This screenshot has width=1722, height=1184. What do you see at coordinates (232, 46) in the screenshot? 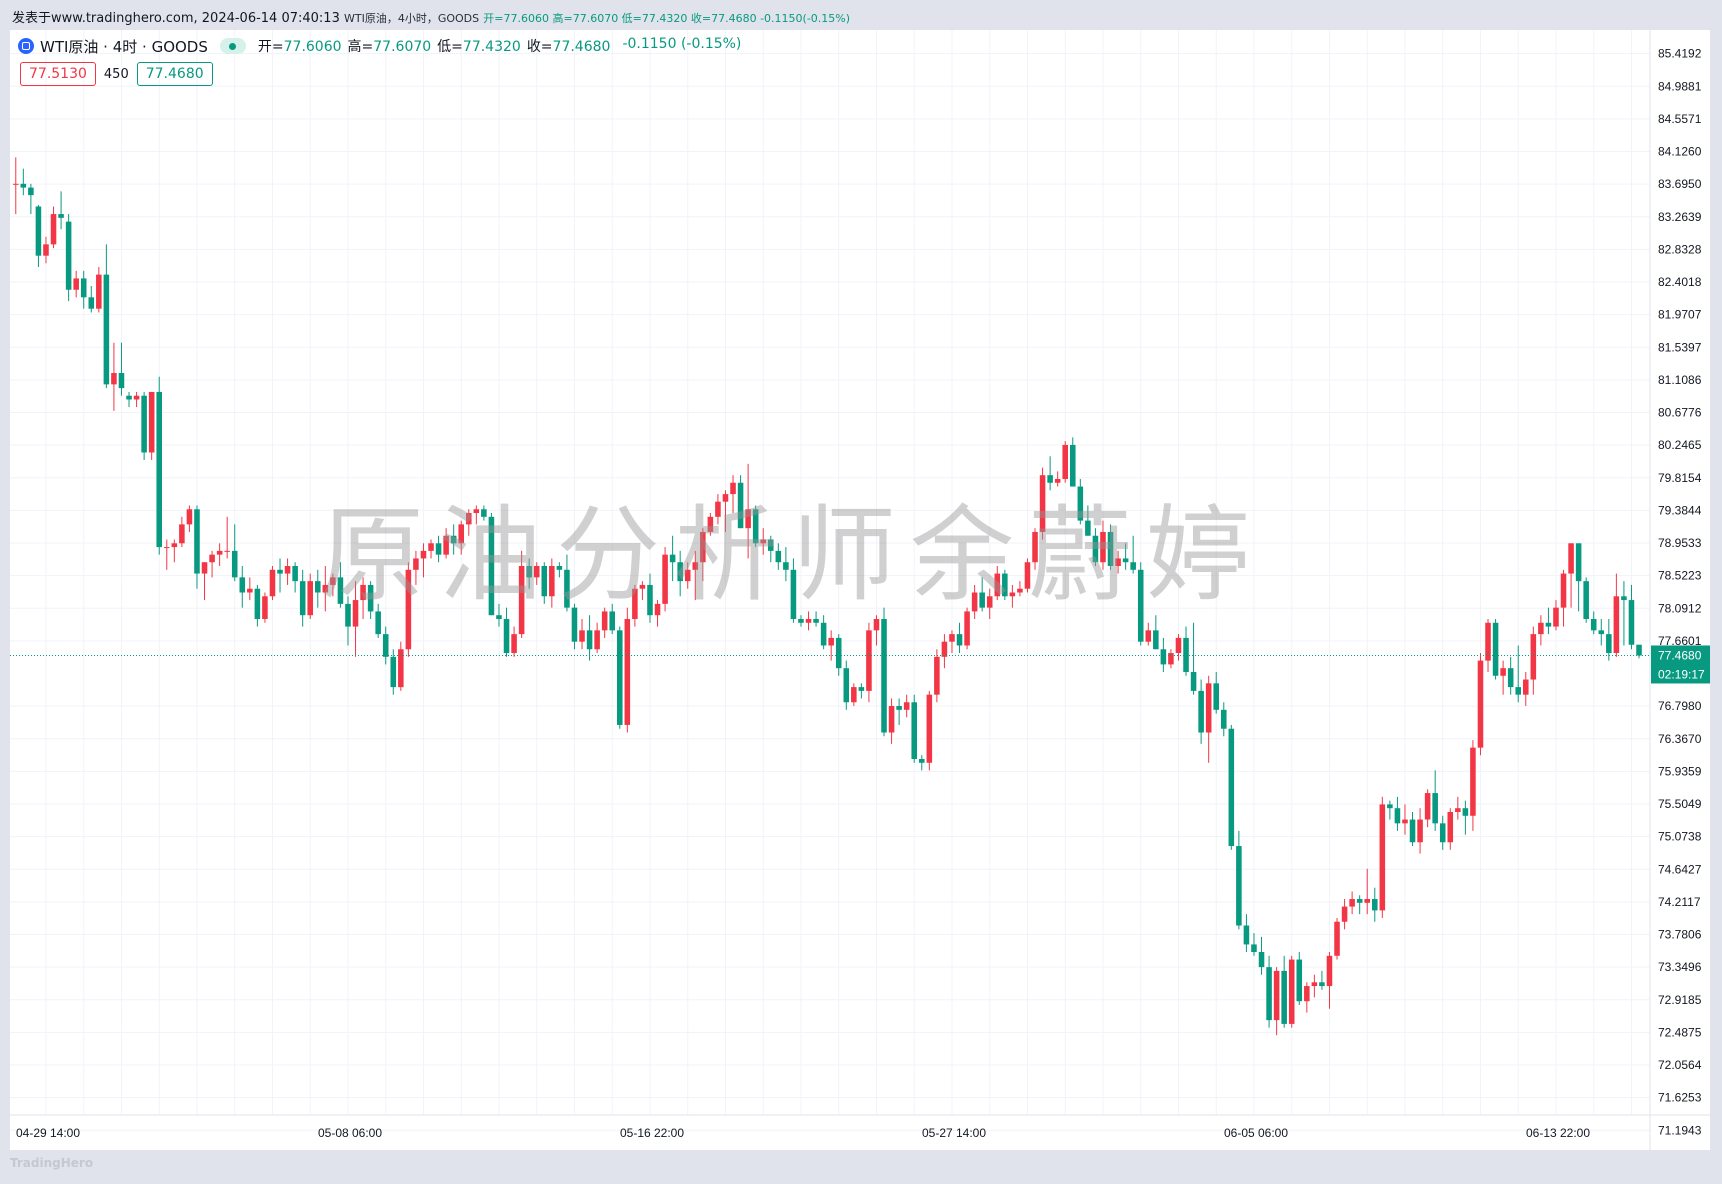
I see `market-status-icon` at bounding box center [232, 46].